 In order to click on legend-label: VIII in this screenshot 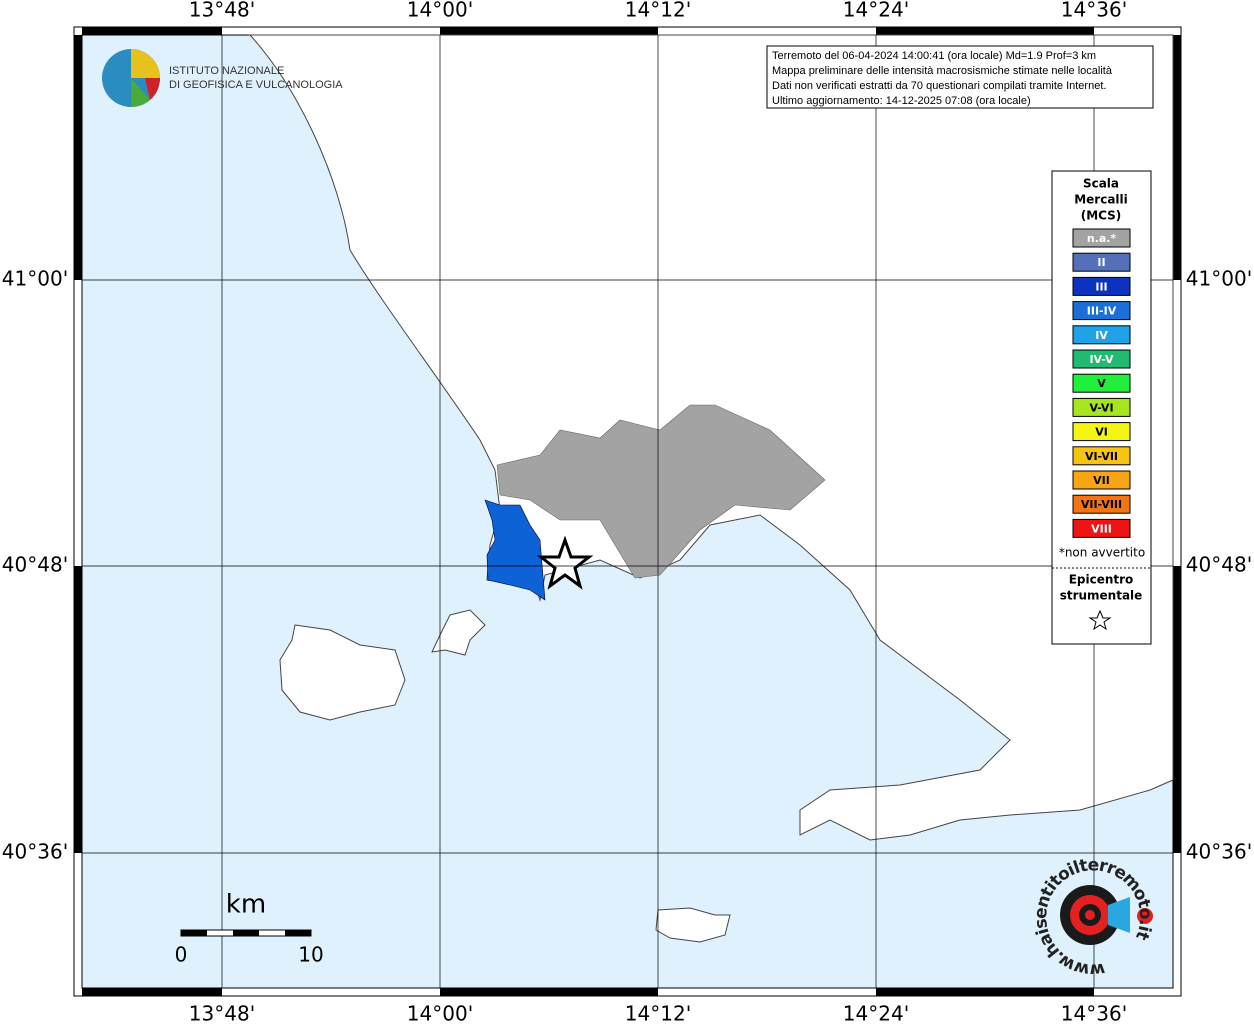, I will do `click(1101, 528)`.